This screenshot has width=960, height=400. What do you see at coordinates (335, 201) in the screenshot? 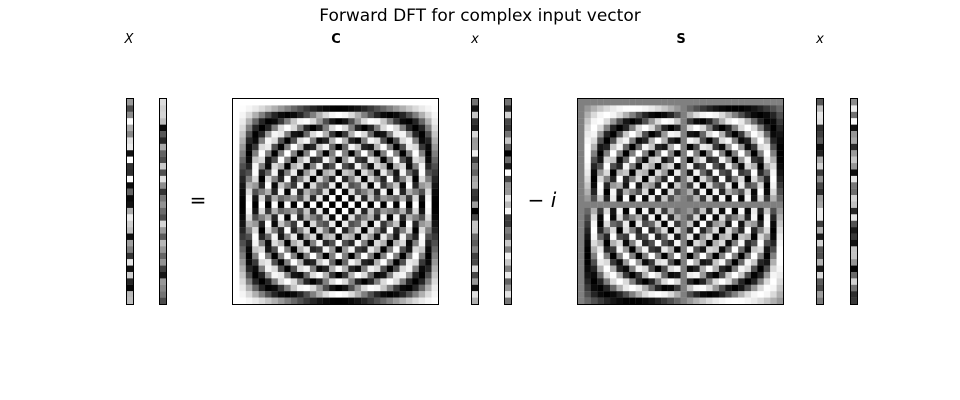
I see `matrix-C` at bounding box center [335, 201].